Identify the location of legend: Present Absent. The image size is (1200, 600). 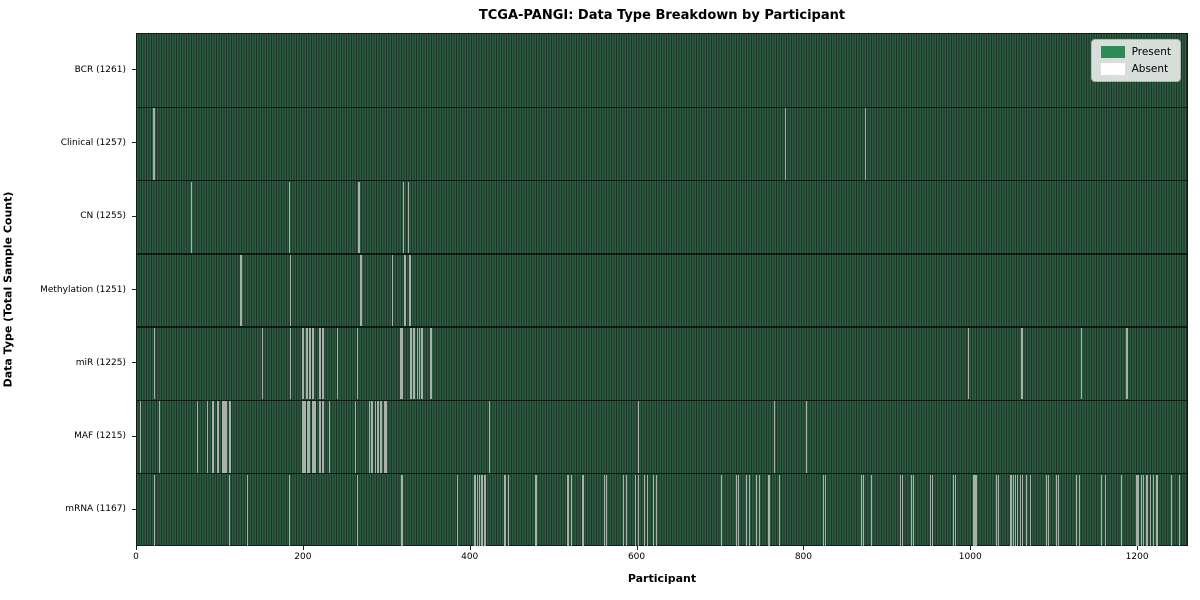
(1135, 60).